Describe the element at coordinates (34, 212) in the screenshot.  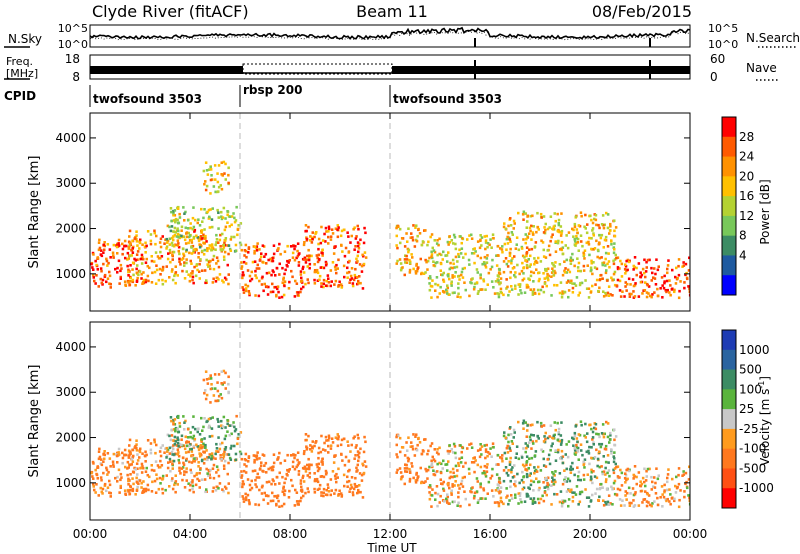
I see `power-ylabel: Slant Range [km]` at that location.